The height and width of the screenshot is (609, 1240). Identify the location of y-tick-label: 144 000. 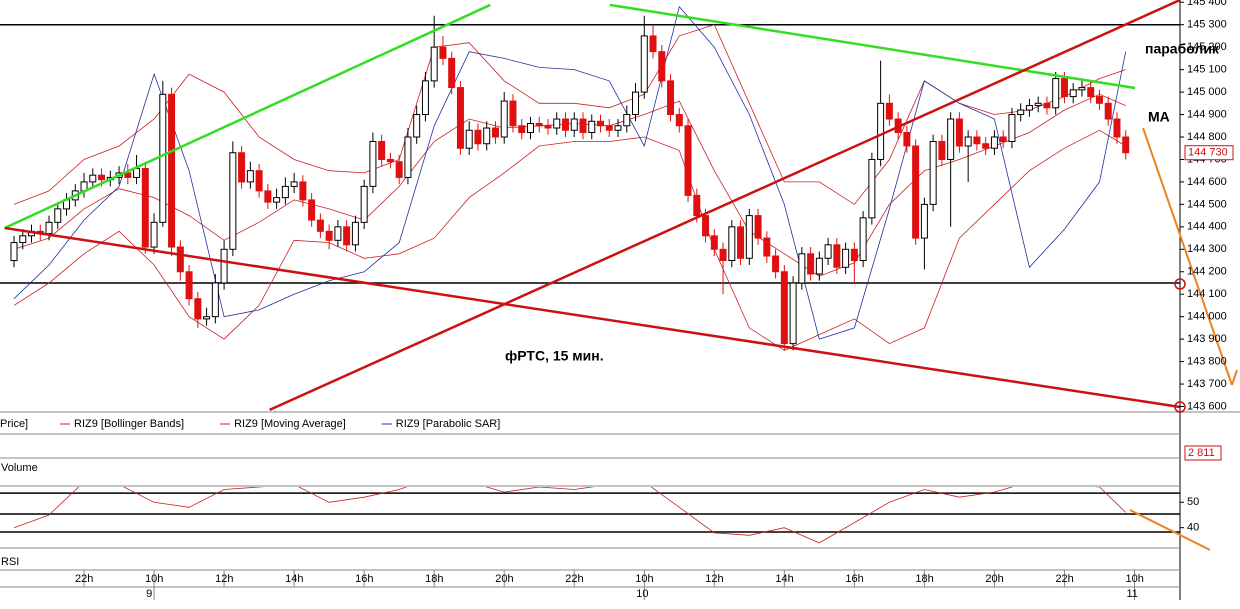
(1207, 317).